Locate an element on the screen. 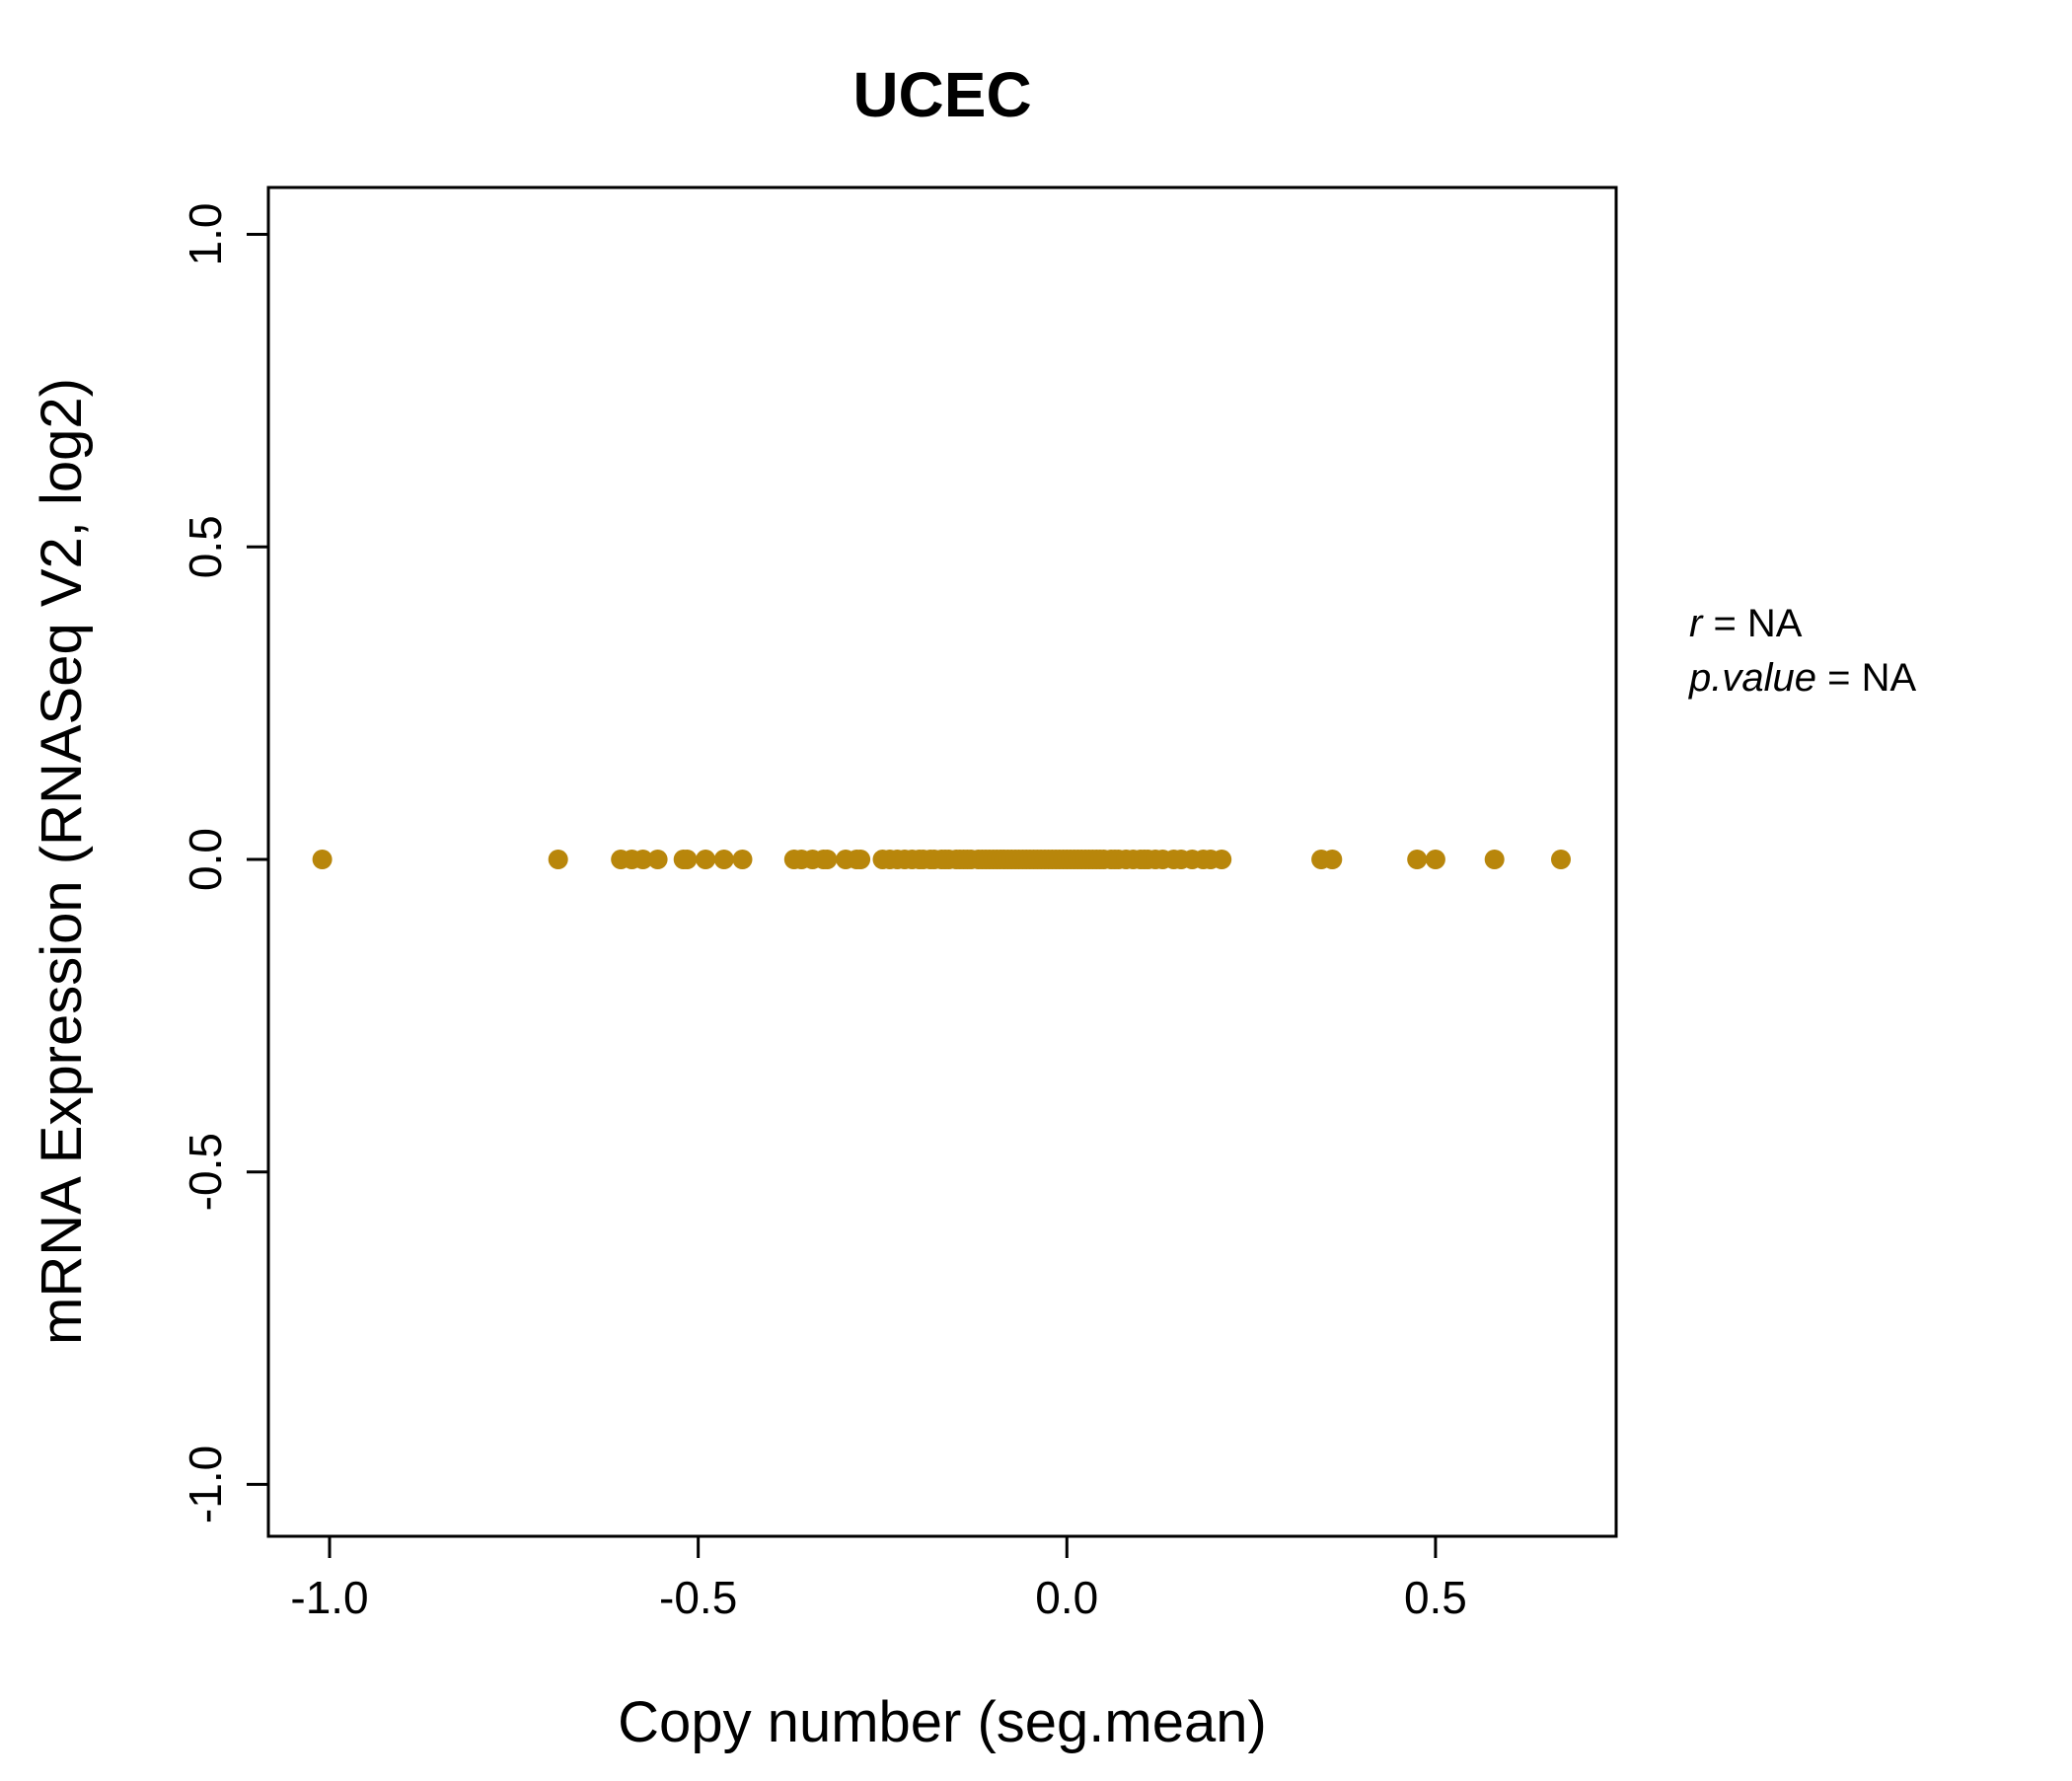  plot-title: UCEC is located at coordinates (942, 94).